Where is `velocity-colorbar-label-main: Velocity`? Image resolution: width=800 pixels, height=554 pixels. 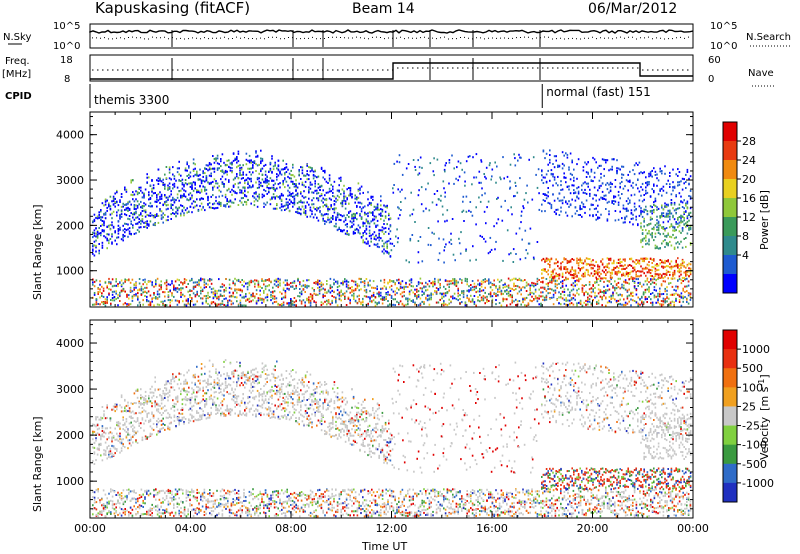 velocity-colorbar-label-main: Velocity is located at coordinates (764, 438).